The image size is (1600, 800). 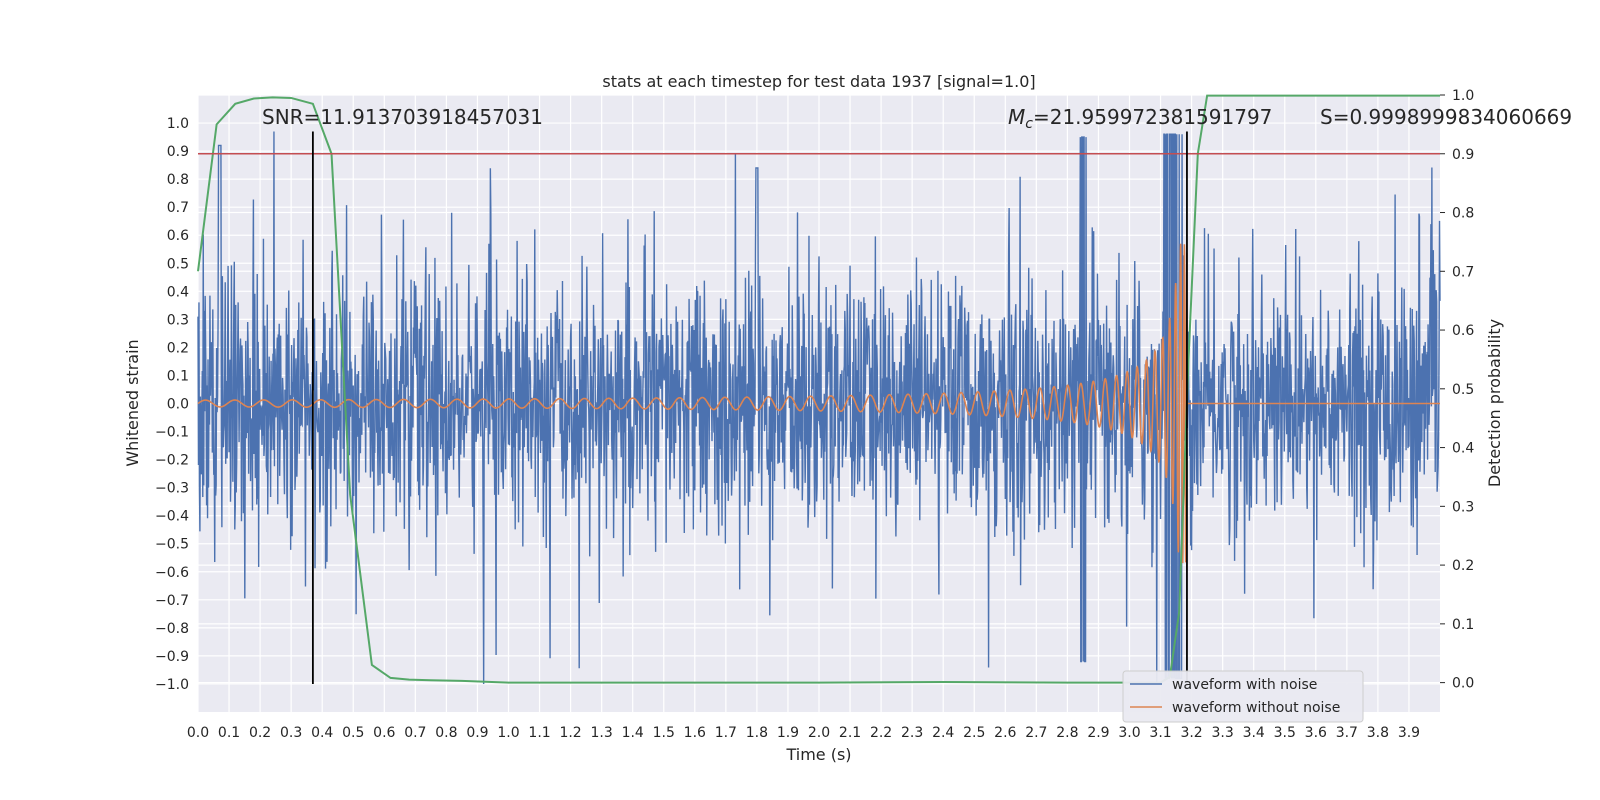 I want to click on x-tick-label: 3.0, so click(x=1129, y=733).